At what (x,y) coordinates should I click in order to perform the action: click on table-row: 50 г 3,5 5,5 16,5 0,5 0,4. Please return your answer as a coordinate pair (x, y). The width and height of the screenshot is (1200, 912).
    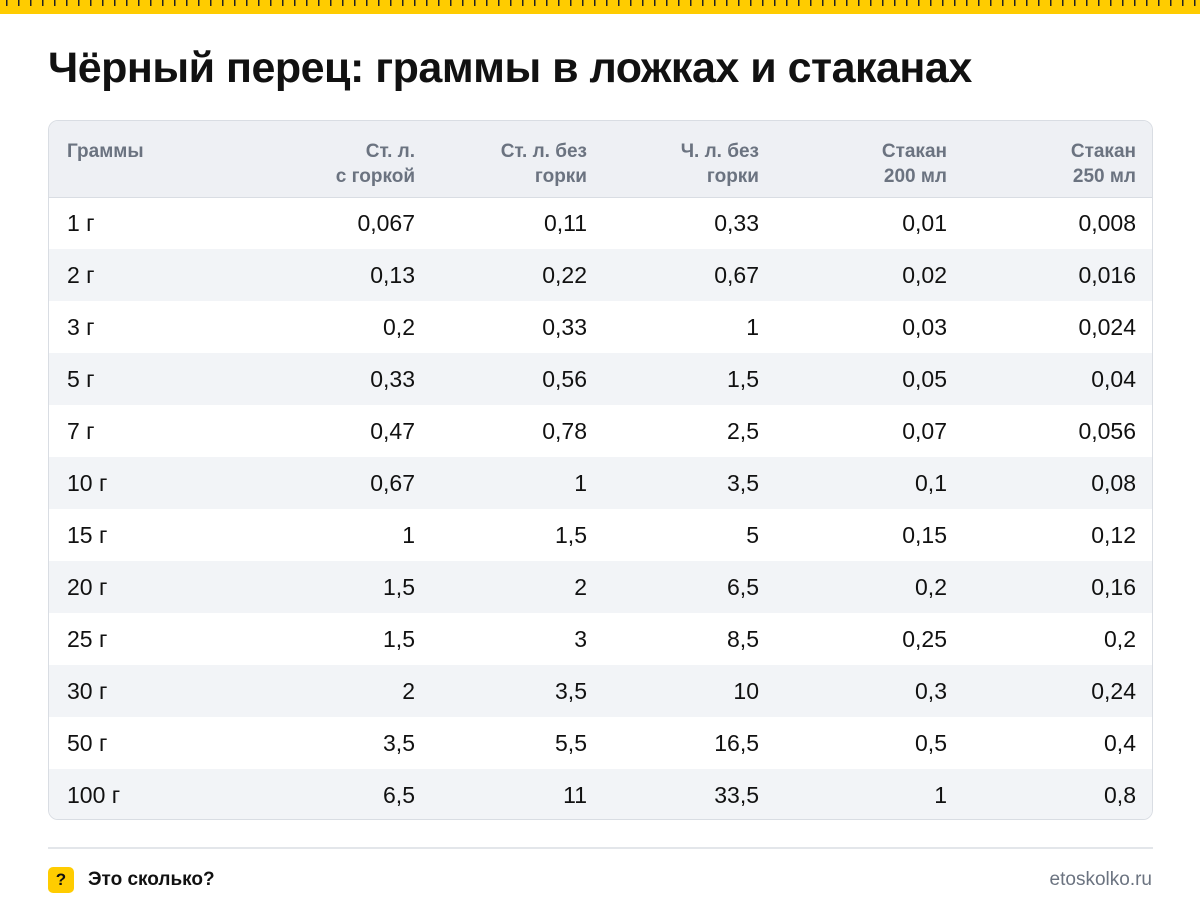
    Looking at the image, I should click on (600, 743).